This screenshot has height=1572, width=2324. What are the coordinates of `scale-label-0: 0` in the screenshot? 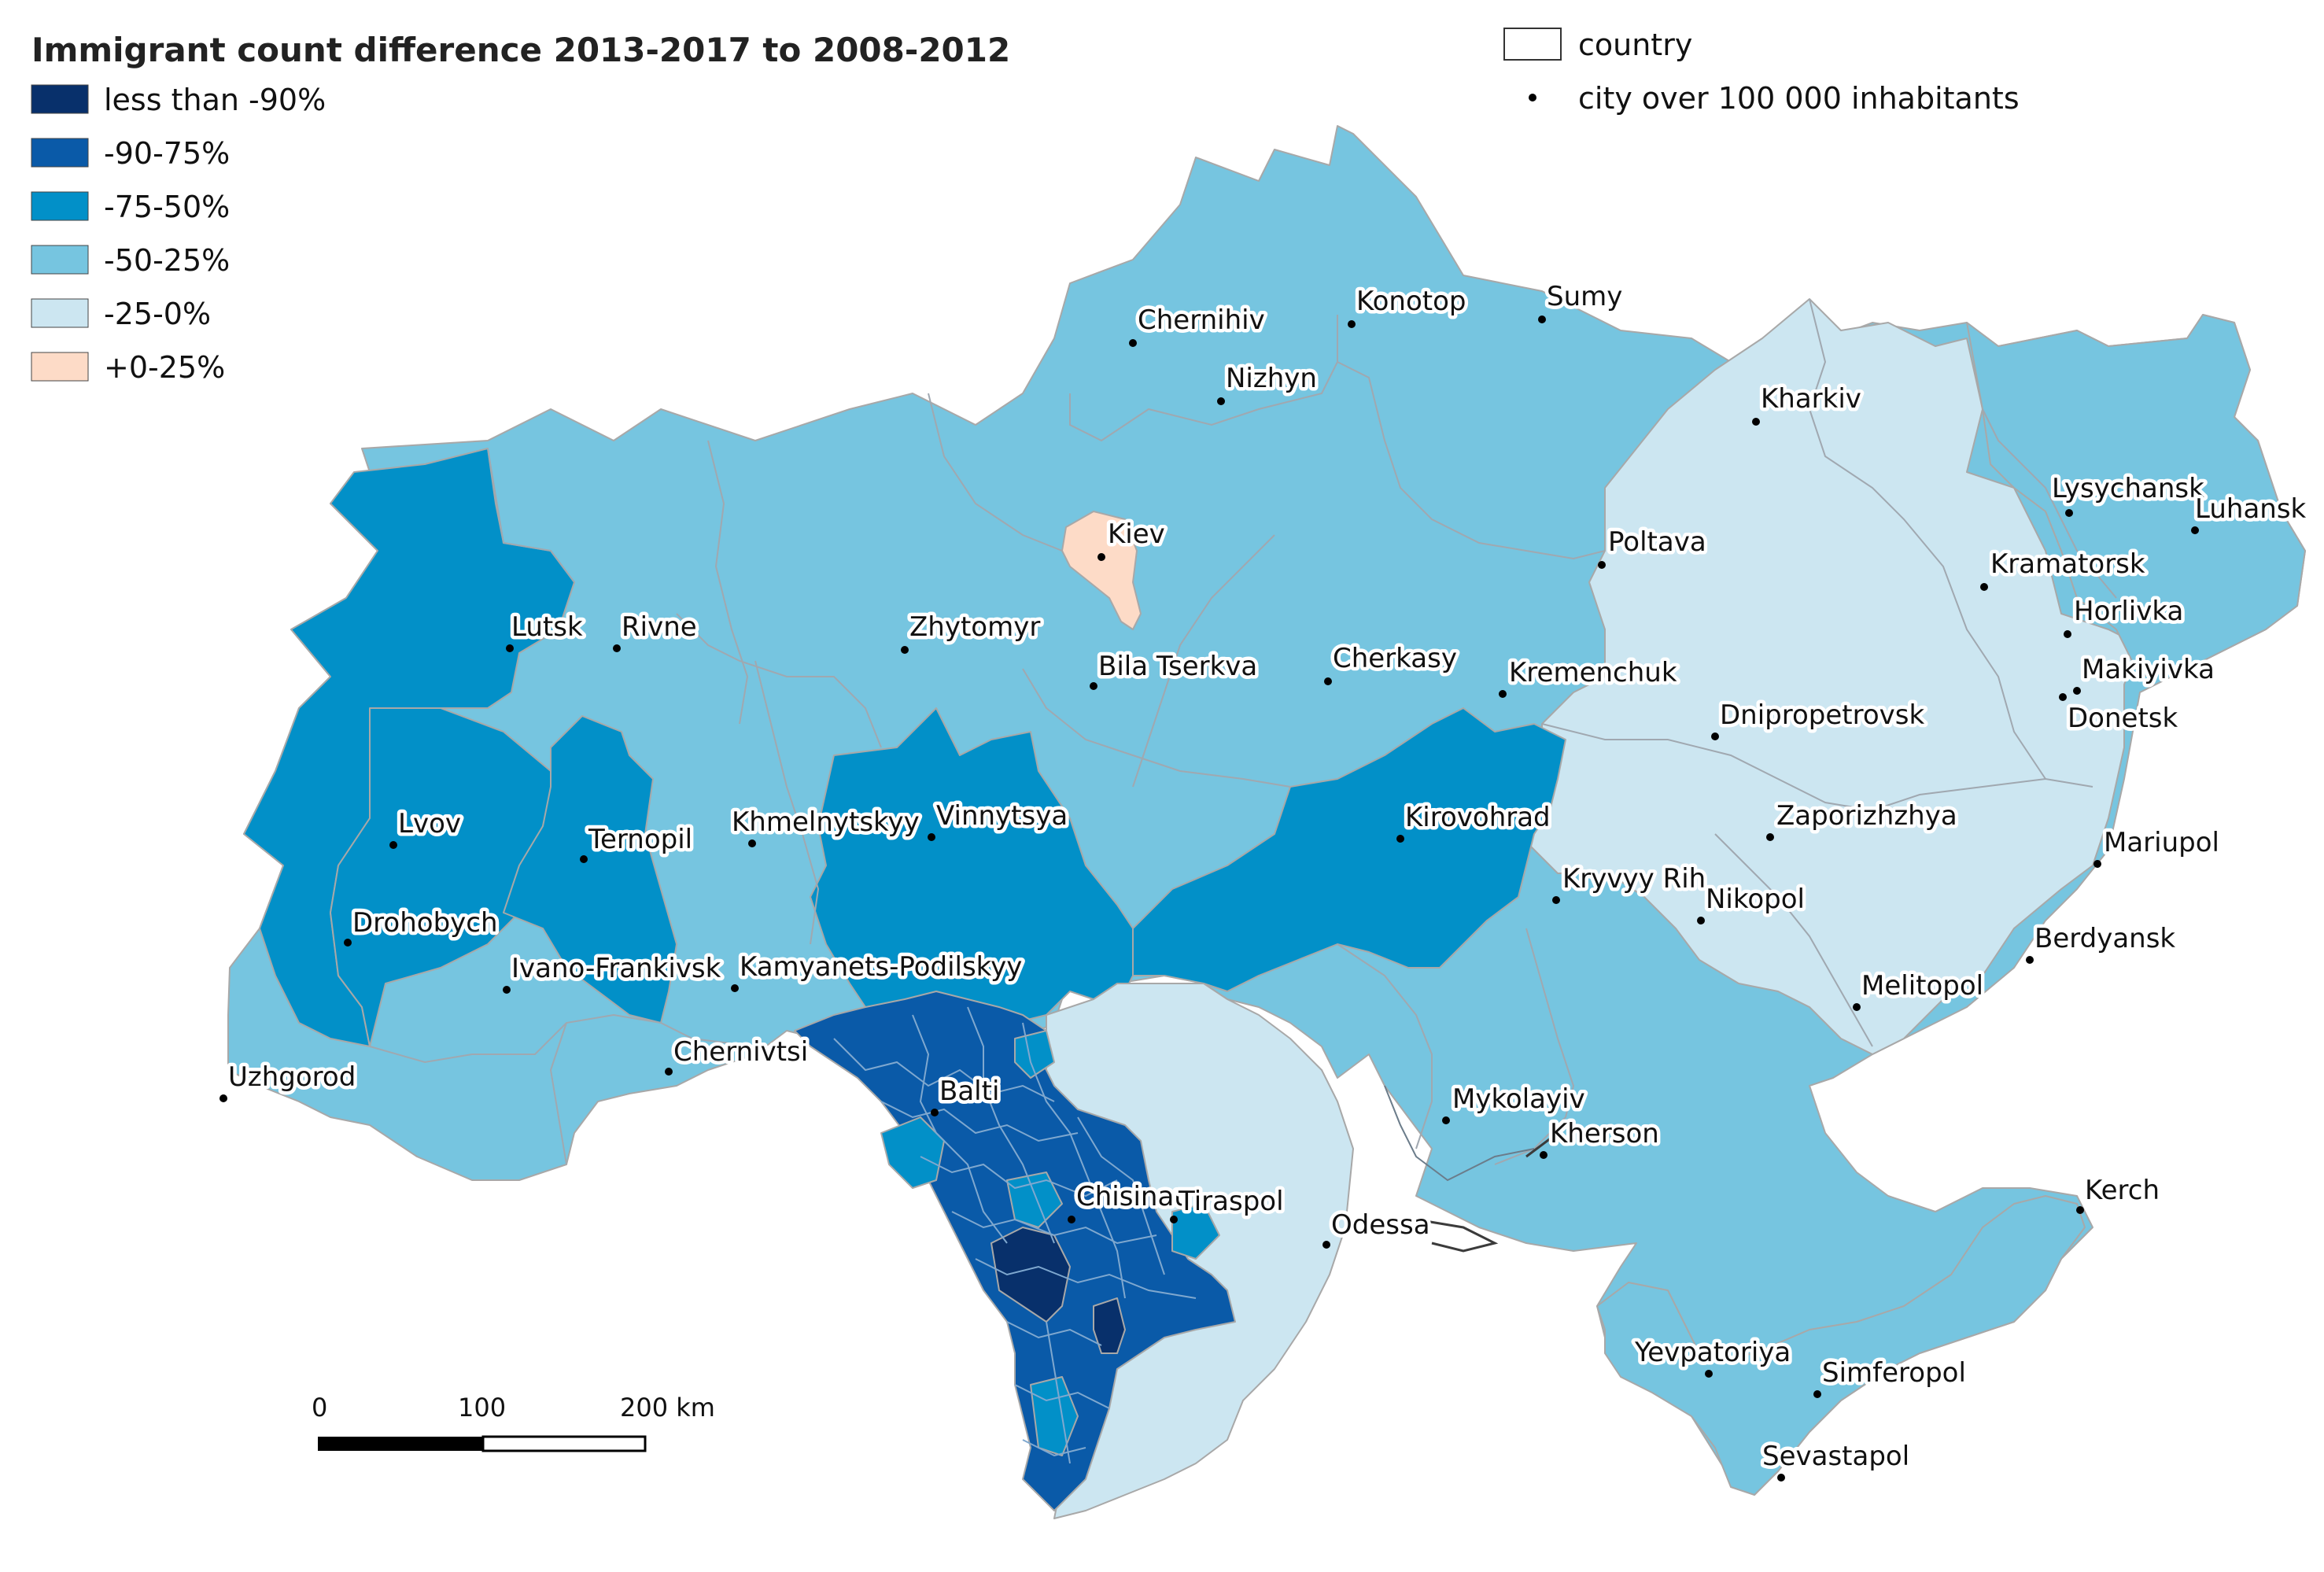 It's located at (319, 1408).